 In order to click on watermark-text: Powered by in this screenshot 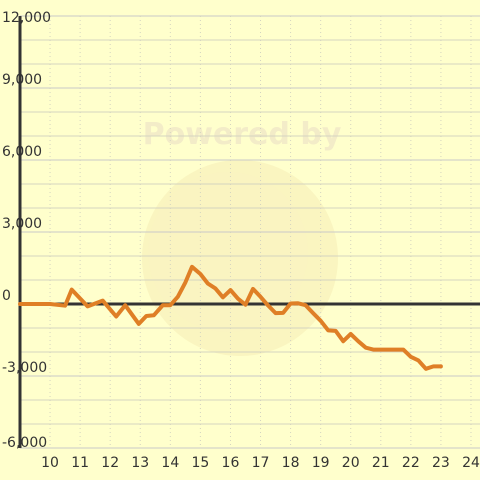, I will do `click(242, 134)`.